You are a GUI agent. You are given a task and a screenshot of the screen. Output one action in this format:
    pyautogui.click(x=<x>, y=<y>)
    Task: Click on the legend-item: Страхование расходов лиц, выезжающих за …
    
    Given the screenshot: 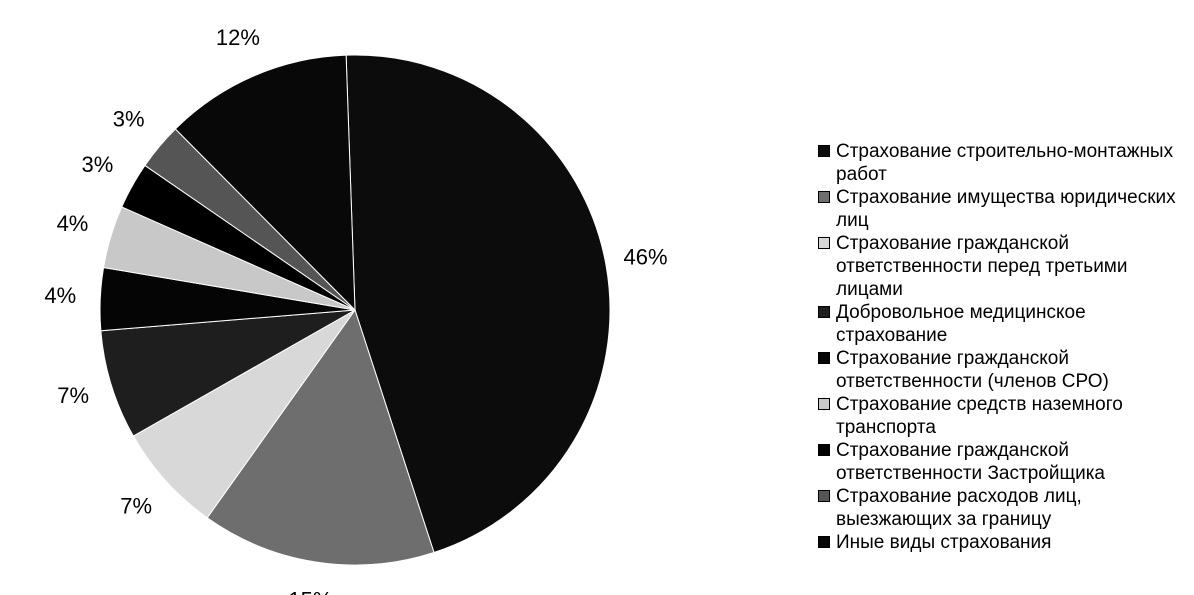 What is the action you would take?
    pyautogui.click(x=1003, y=508)
    